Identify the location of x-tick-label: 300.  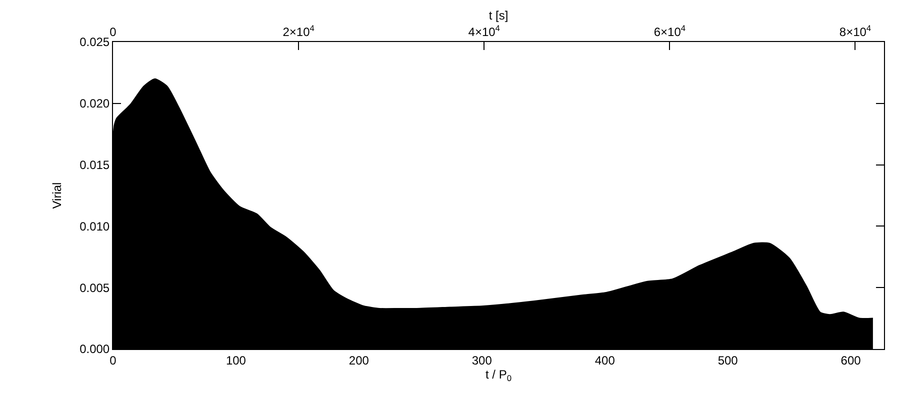
(482, 360).